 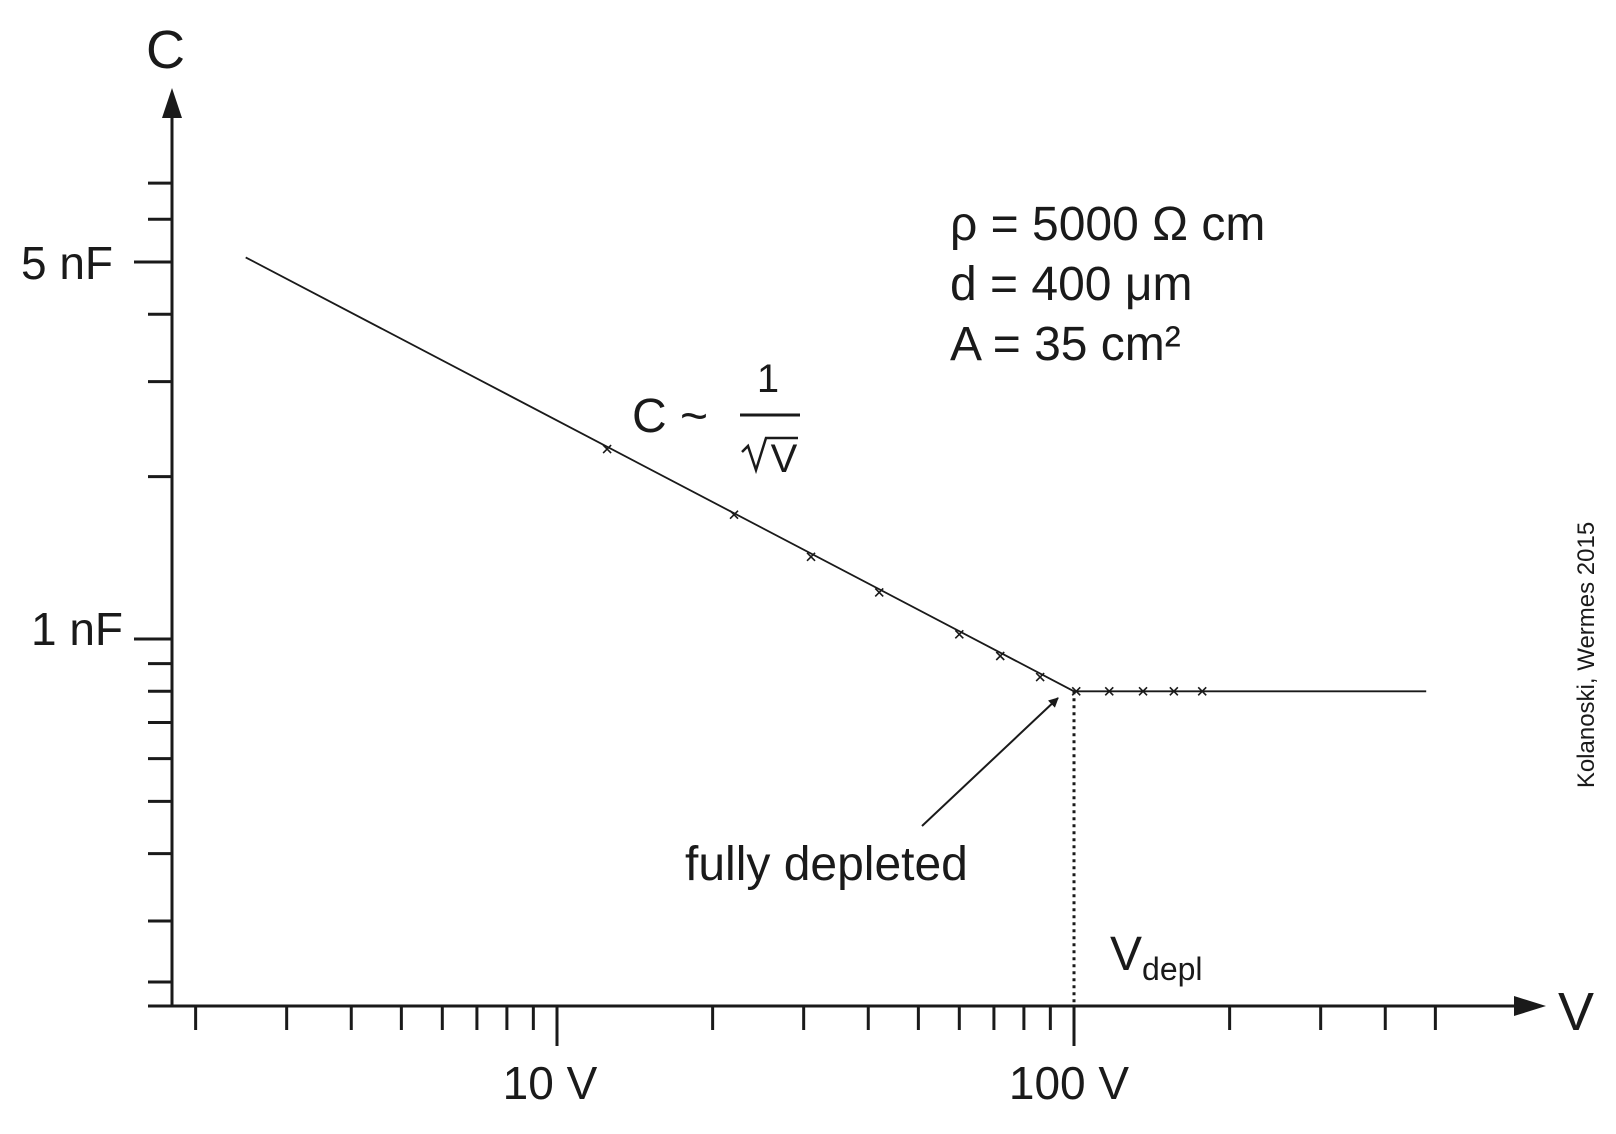 I want to click on formula-denominator: V, so click(x=784, y=459).